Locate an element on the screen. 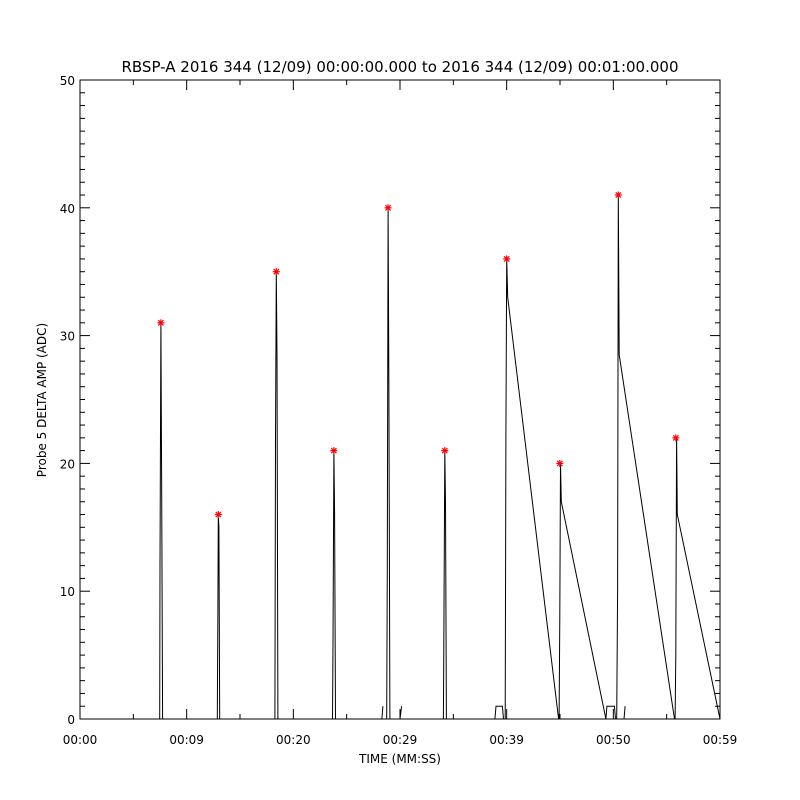 This screenshot has height=800, width=800. y-tick-label: 40 is located at coordinates (67, 209).